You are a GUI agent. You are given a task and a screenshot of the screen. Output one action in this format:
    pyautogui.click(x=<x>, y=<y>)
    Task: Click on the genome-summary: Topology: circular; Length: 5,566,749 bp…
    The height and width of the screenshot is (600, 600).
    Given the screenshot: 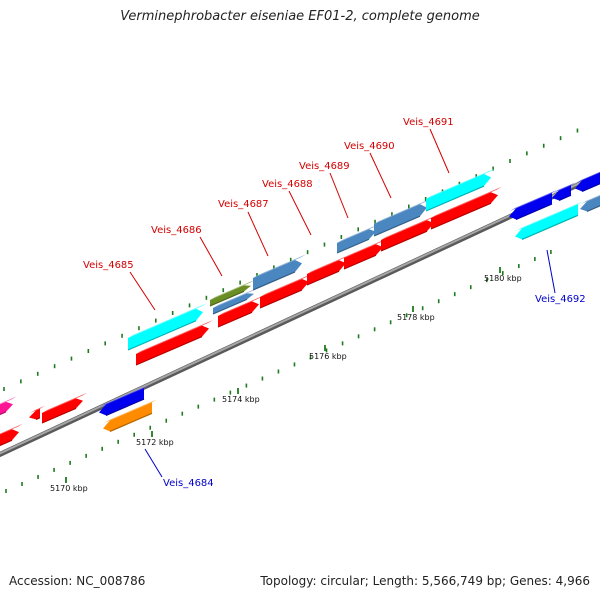 What is the action you would take?
    pyautogui.click(x=425, y=581)
    